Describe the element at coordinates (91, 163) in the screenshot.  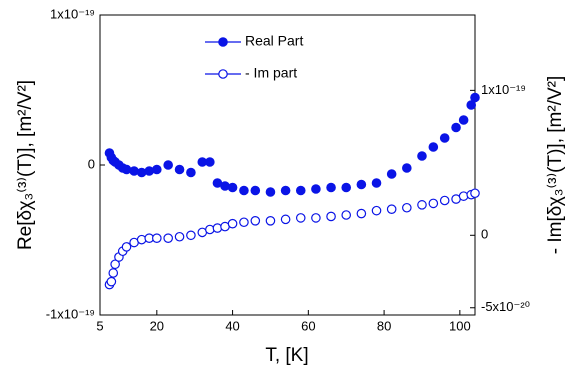
I see `y-tick-label: 0` at that location.